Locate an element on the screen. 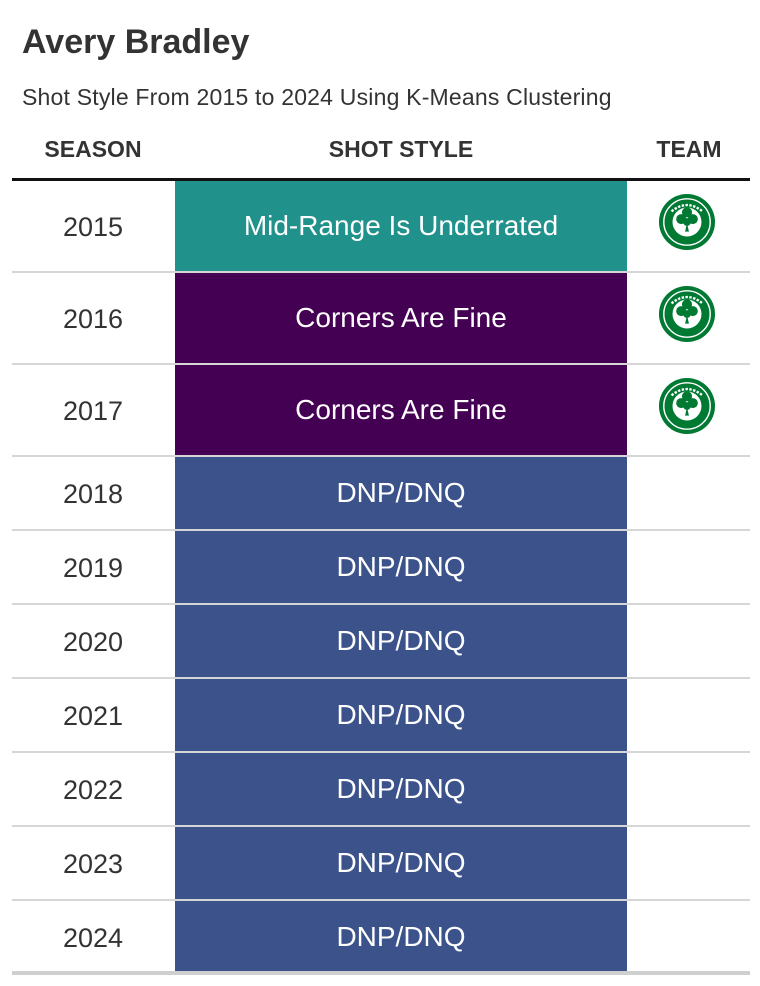 This screenshot has height=986, width=760. table-row: 2024 DNP/DNQ is located at coordinates (381, 938).